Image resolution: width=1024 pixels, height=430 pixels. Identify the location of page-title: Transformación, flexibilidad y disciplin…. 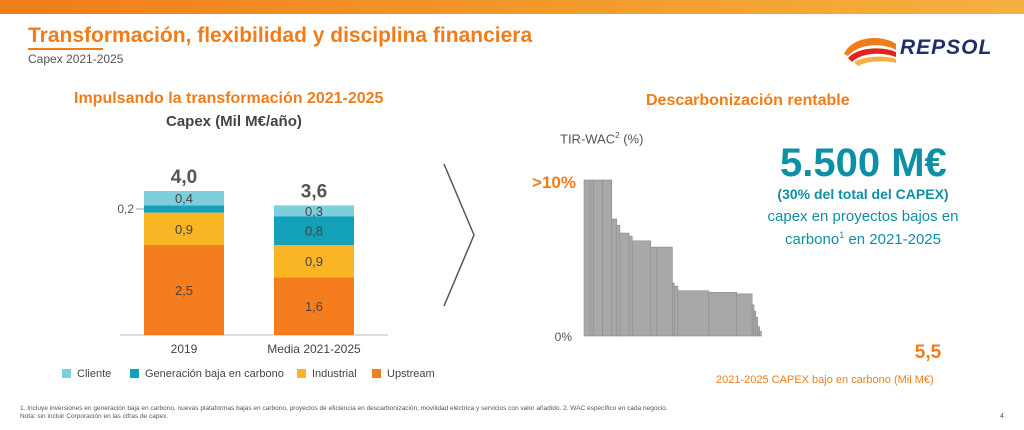
(280, 35).